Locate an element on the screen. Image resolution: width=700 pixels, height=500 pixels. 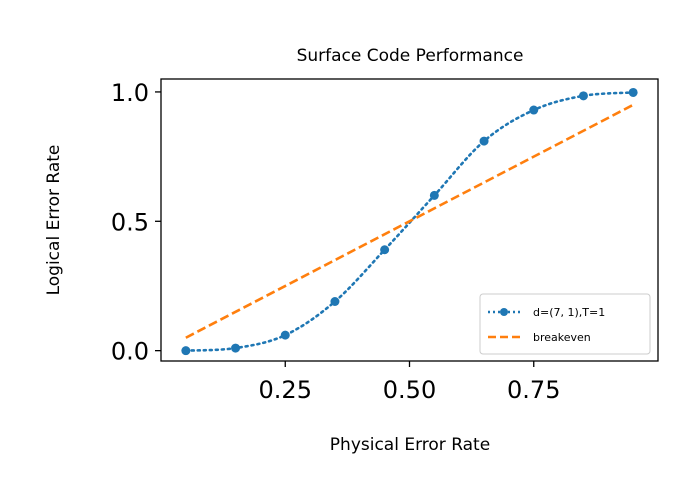
chart-title: Surface Code Performance is located at coordinates (410, 56).